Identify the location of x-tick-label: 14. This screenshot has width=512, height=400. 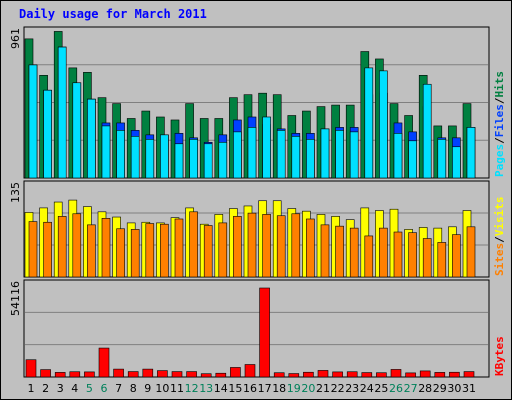
(221, 388).